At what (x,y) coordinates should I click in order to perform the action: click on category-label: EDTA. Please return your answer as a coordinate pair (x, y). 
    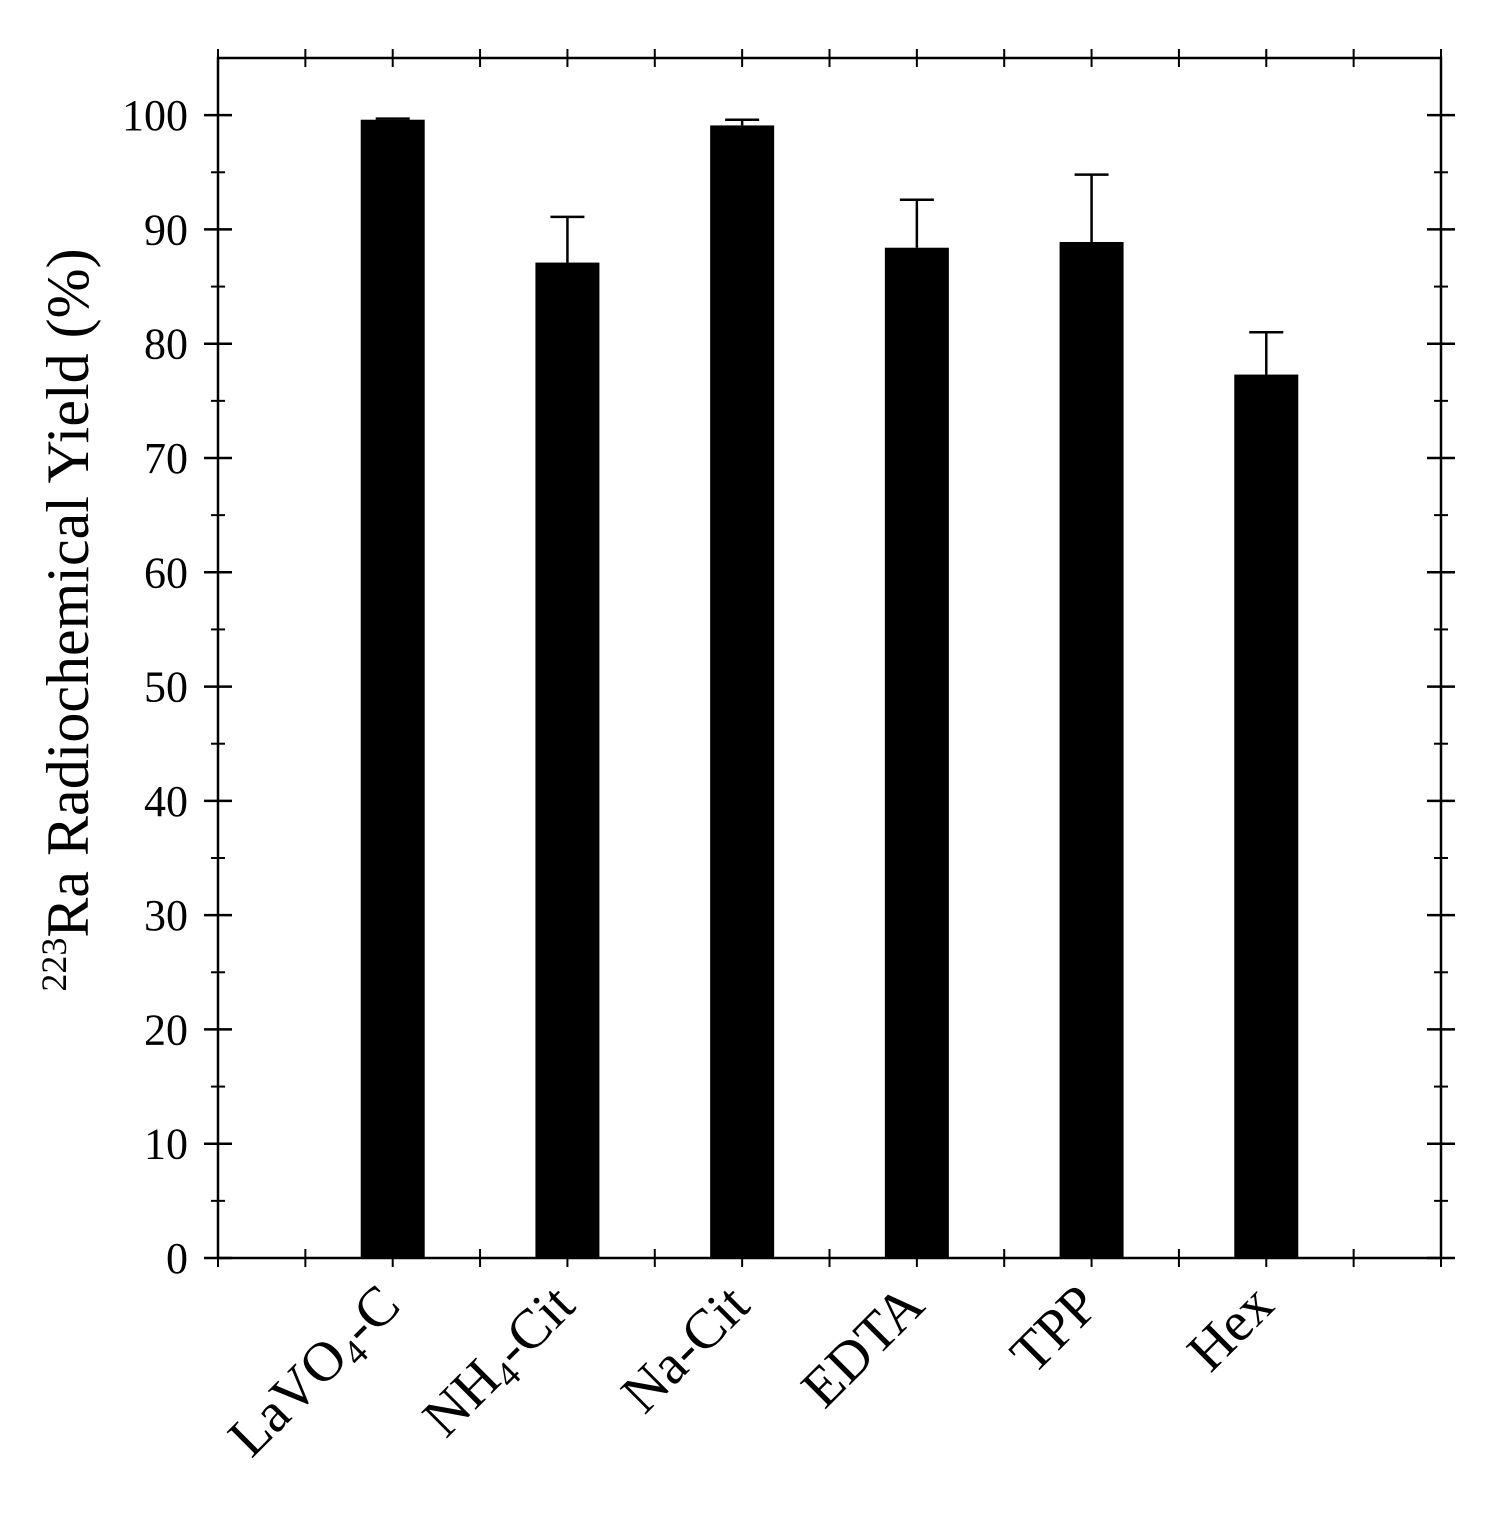
    Looking at the image, I should click on (863, 1346).